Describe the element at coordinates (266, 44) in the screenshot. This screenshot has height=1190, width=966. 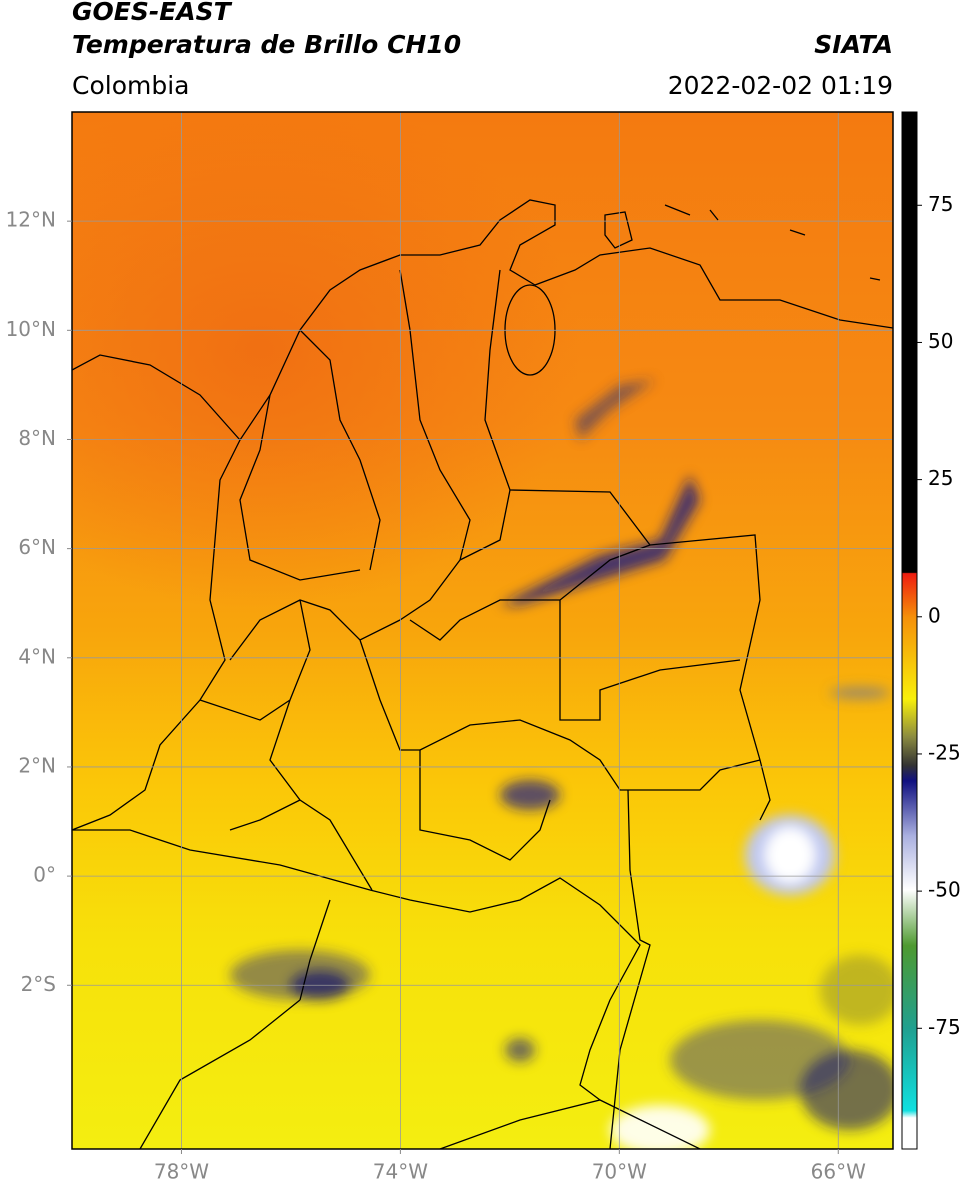
I see `subtitle: Temperatura de Brillo CH10` at that location.